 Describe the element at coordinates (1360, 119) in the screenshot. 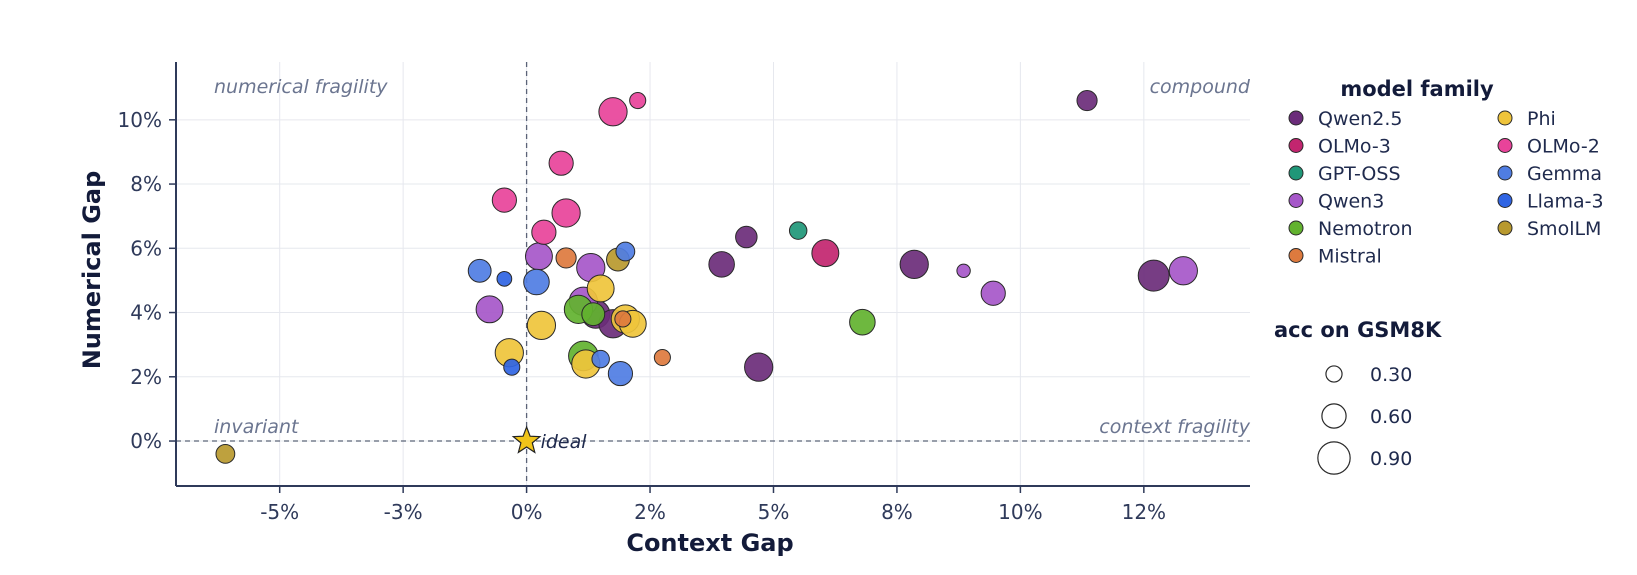

I see `legend-label: Qwen2.5` at that location.